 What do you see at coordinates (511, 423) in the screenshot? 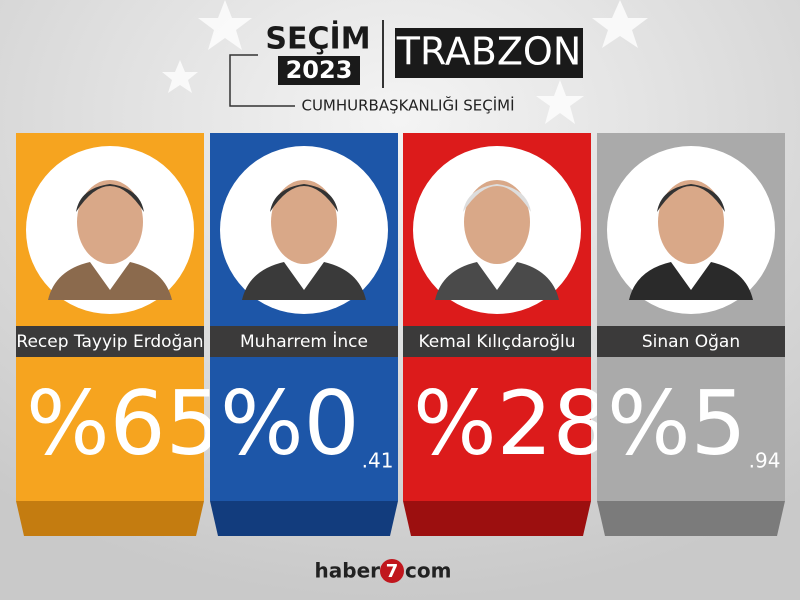
I see `percent: %28` at bounding box center [511, 423].